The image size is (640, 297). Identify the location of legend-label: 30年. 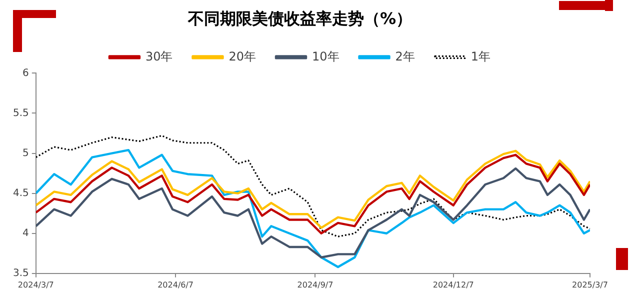
(159, 56).